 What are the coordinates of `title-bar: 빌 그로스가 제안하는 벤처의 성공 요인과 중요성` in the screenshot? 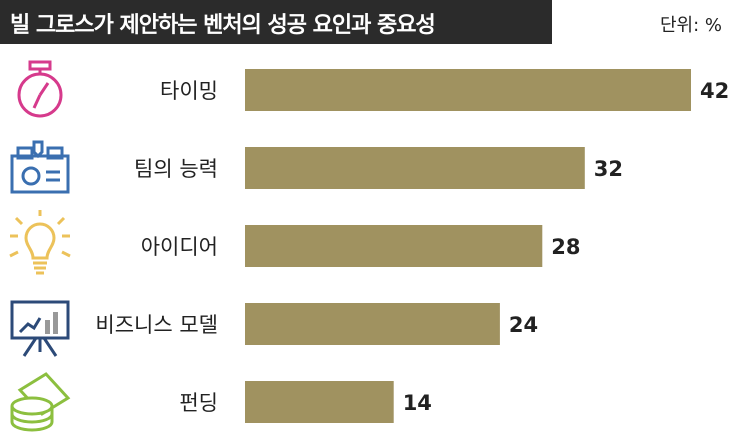 It's located at (276, 22).